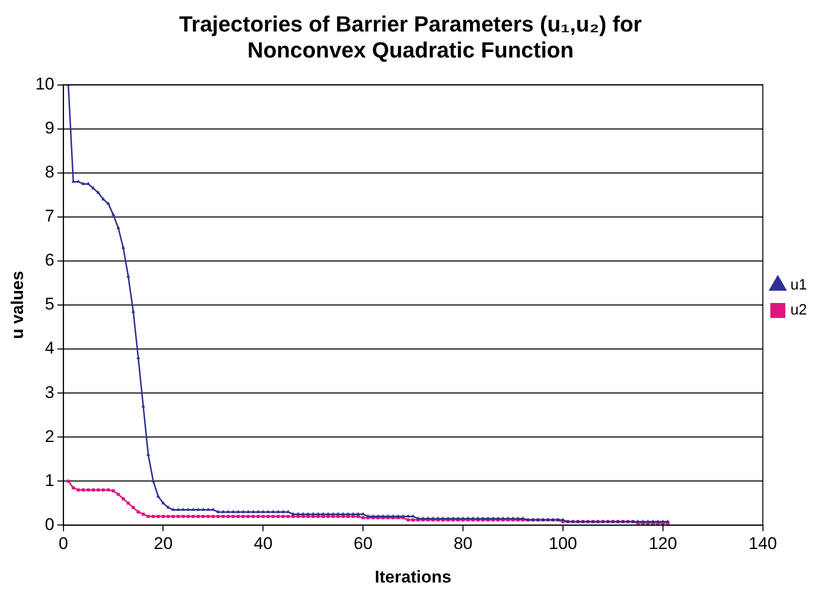 The image size is (837, 596). What do you see at coordinates (49, 128) in the screenshot?
I see `y-tick-label: 9` at bounding box center [49, 128].